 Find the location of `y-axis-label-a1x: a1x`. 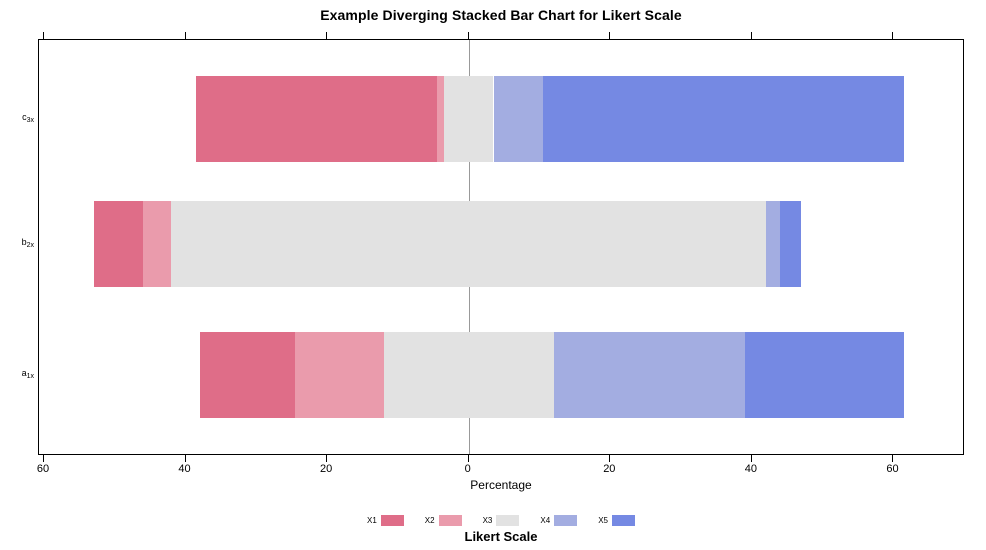

y-axis-label-a1x: a1x is located at coordinates (27, 373).